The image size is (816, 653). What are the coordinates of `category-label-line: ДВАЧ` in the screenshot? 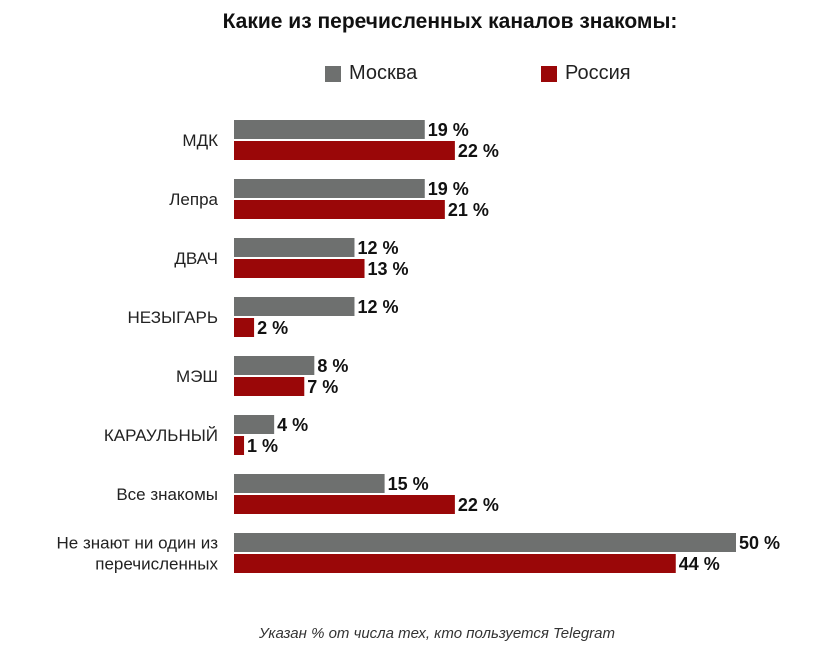 It's located at (196, 258).